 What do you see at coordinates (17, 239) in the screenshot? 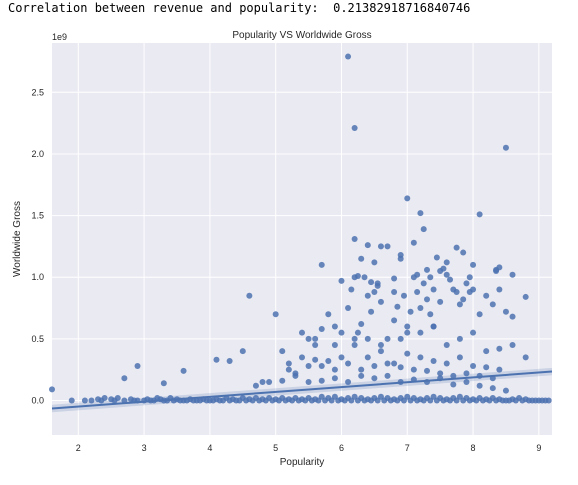
I see `y-axis-label: Worldwide Gross` at bounding box center [17, 239].